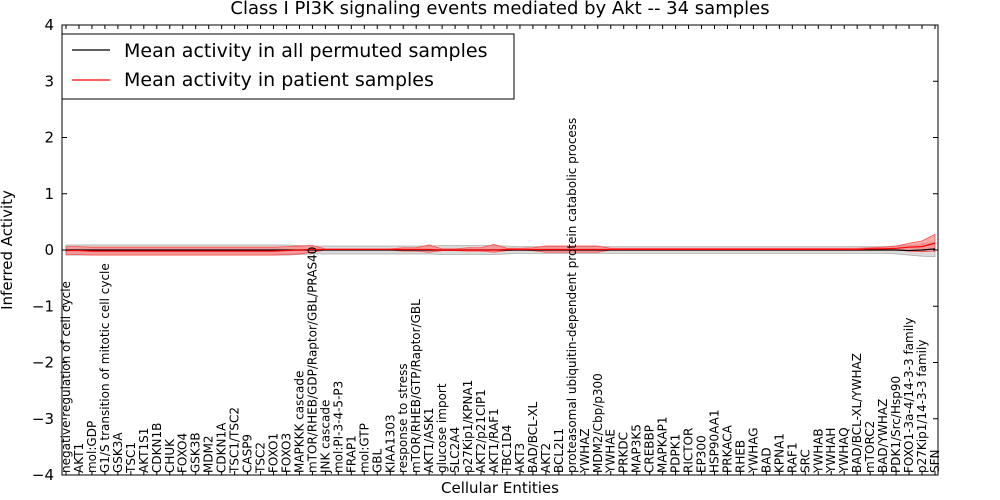  Describe the element at coordinates (196, 452) in the screenshot. I see `category-label: GSK3B` at that location.